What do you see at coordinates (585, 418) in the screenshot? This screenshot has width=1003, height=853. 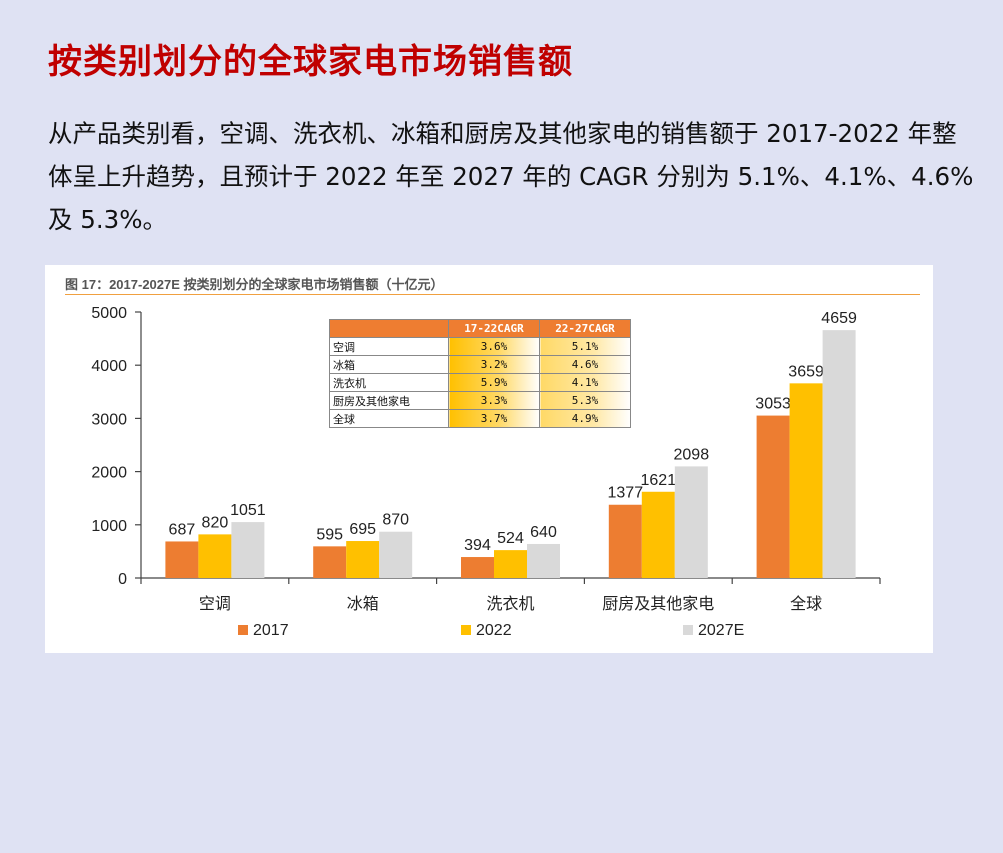 I see `cagr-22-27-value: 4.9%` at bounding box center [585, 418].